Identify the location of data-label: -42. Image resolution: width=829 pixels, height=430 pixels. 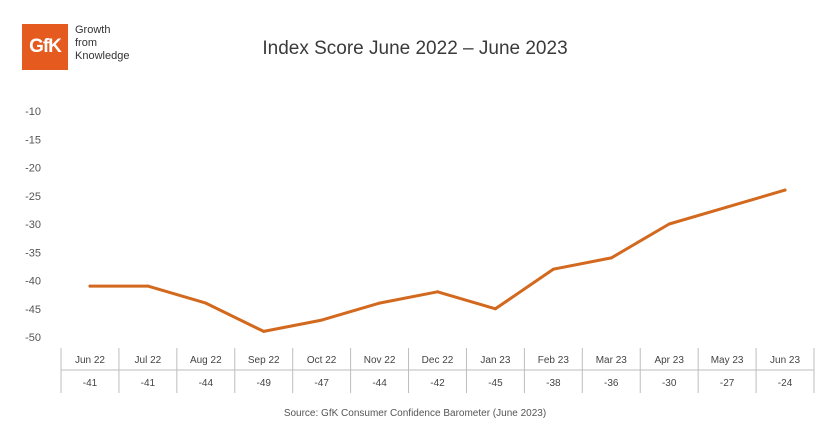
(437, 383).